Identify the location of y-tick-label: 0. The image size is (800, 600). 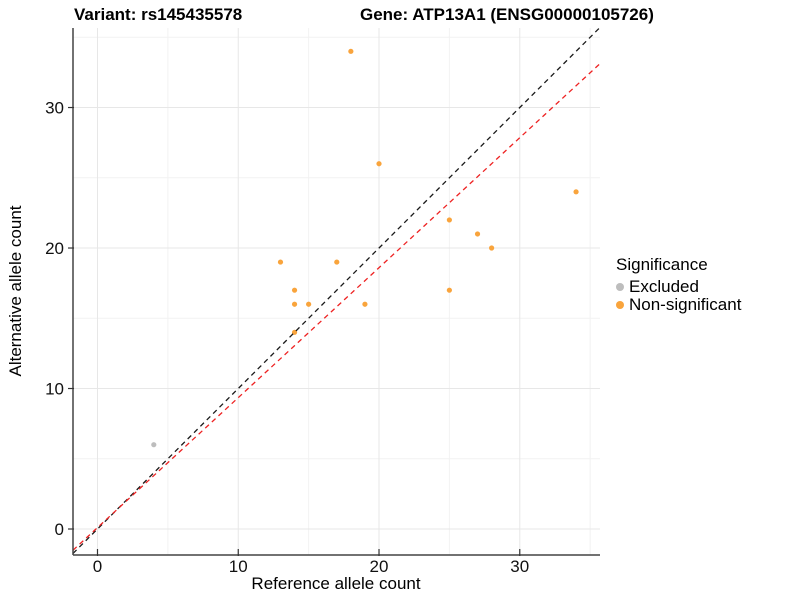
(59, 529).